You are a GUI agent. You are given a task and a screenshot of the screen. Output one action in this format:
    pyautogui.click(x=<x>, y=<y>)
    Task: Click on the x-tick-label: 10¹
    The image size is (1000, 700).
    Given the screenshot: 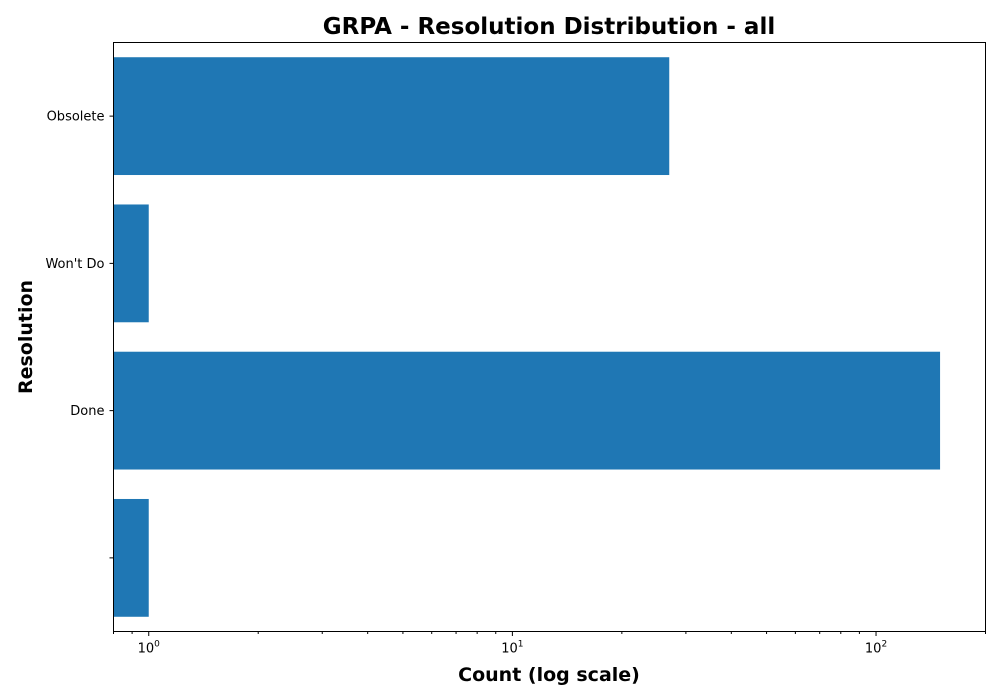 What is the action you would take?
    pyautogui.click(x=512, y=648)
    